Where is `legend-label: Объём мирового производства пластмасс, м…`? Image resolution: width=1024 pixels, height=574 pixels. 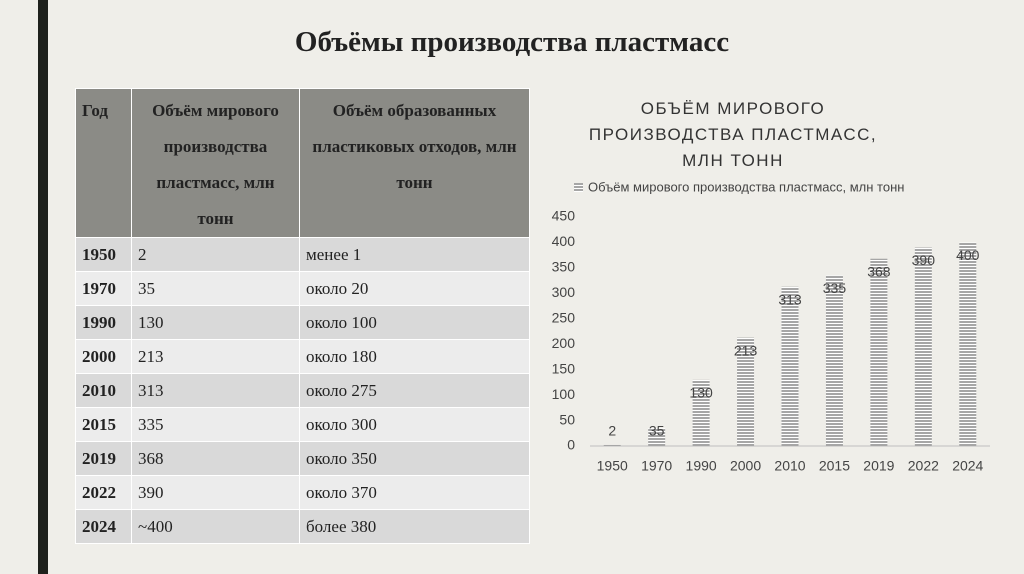 legend-label: Объём мирового производства пластмасс, м… is located at coordinates (746, 186).